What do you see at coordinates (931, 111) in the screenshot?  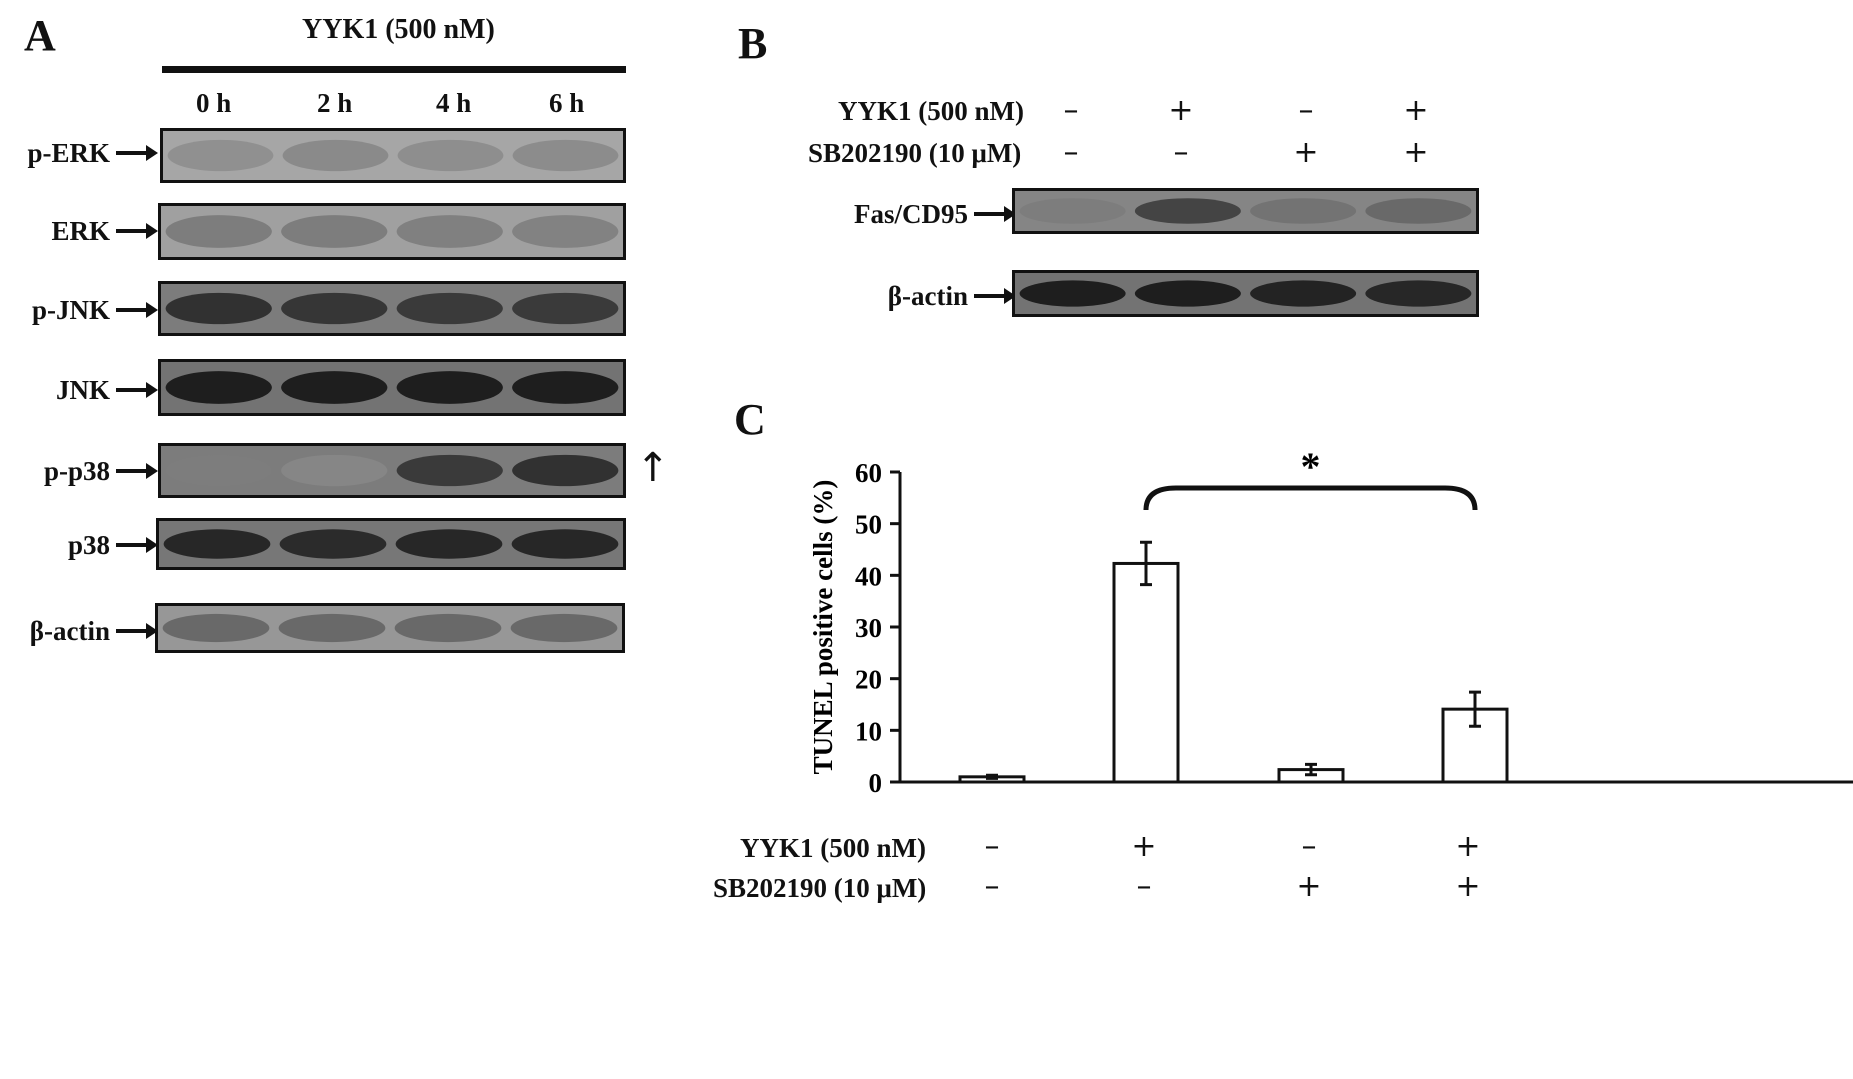 I see `panel-b-condition-yyk1-label: YYK1 (500 nM)` at bounding box center [931, 111].